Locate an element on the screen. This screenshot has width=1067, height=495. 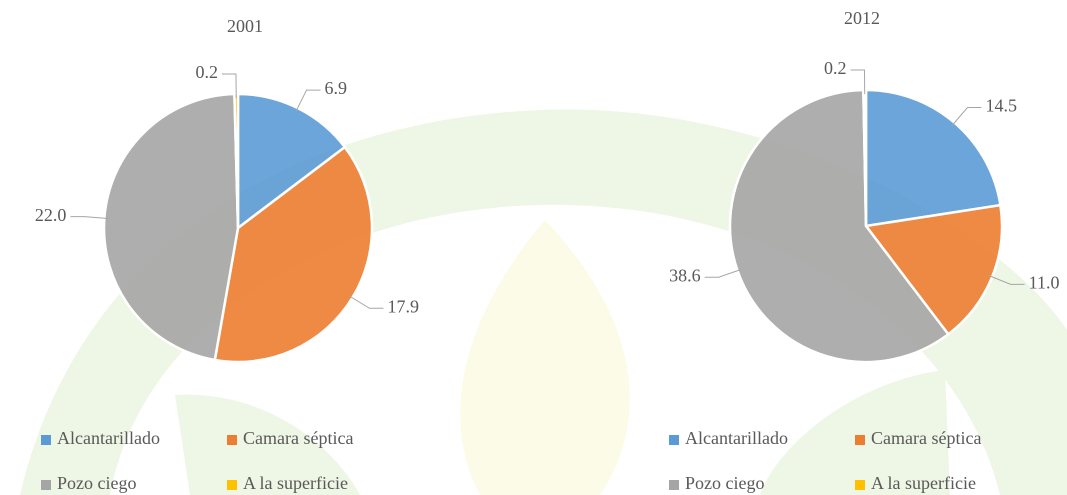
pie-slice is located at coordinates (933, 158).